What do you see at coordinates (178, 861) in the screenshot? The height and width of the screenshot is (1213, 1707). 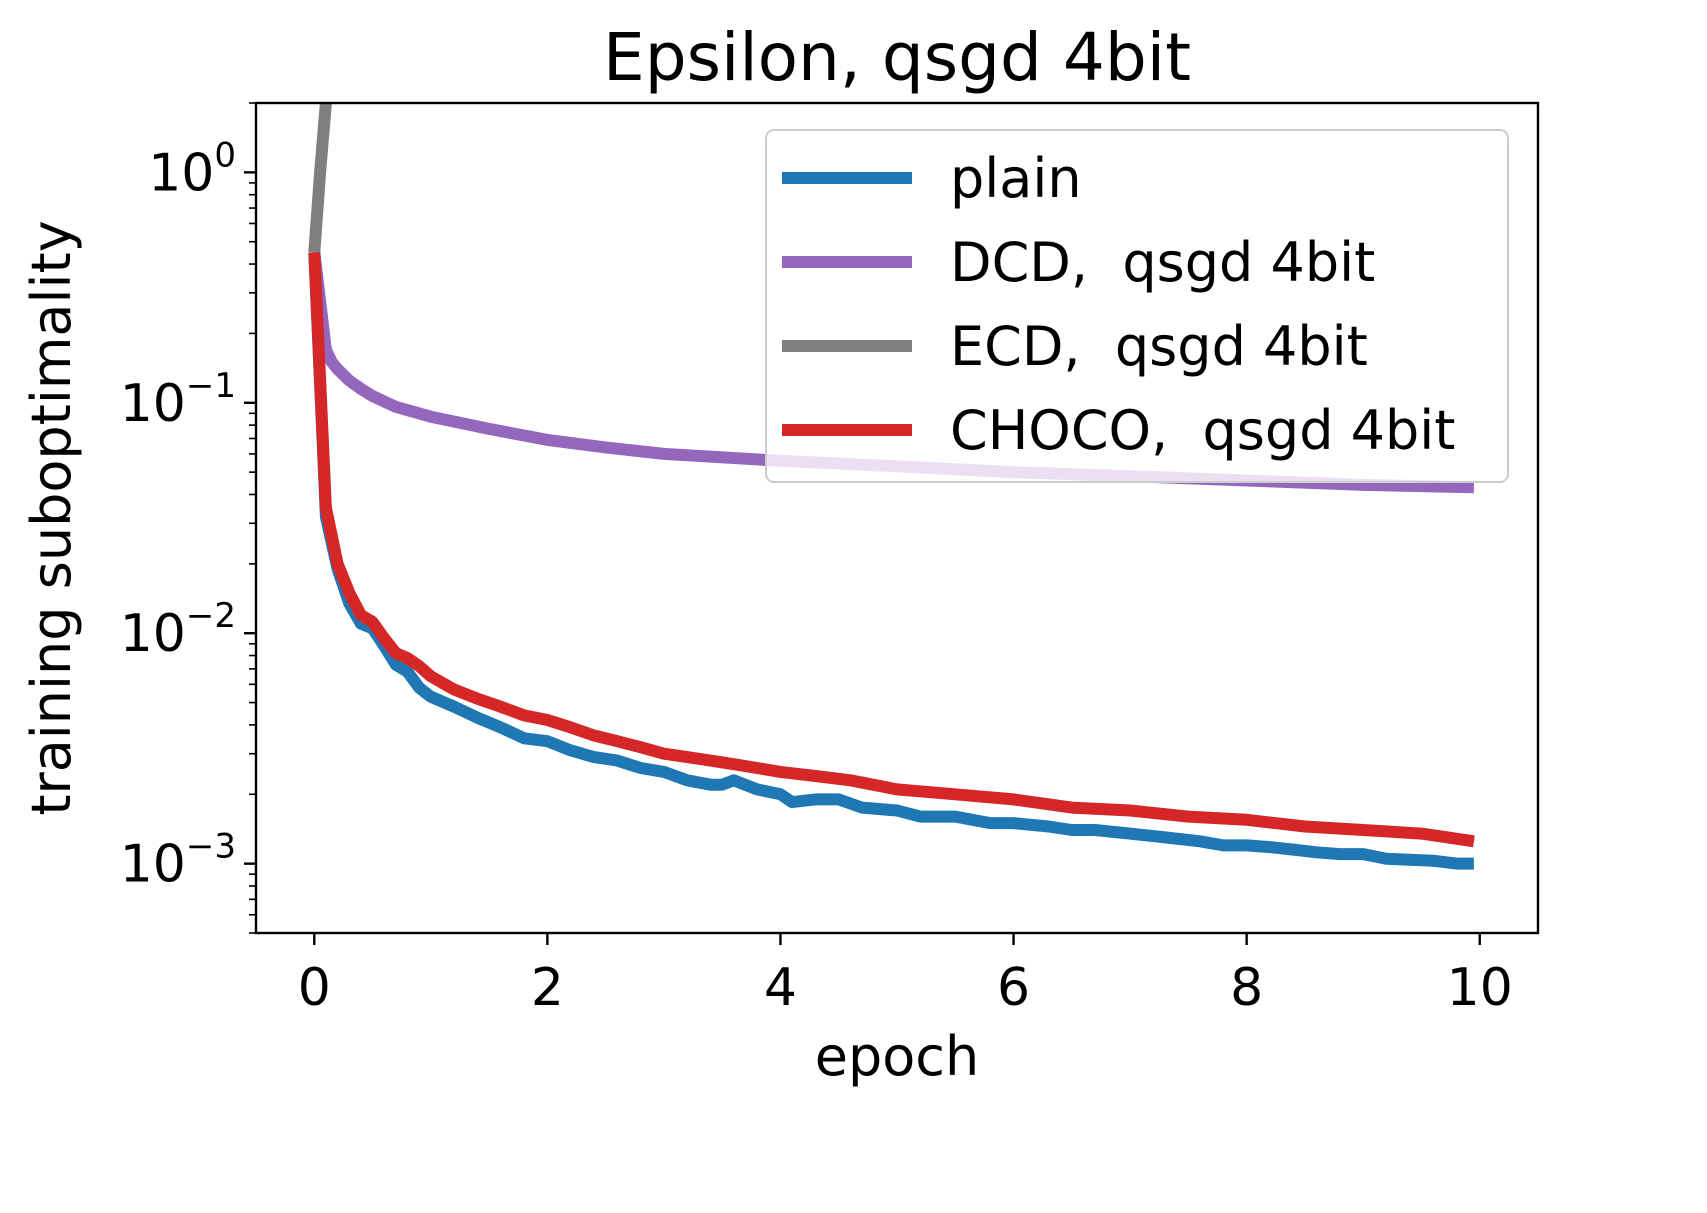 I see `y-tick-label: 10⁻³` at bounding box center [178, 861].